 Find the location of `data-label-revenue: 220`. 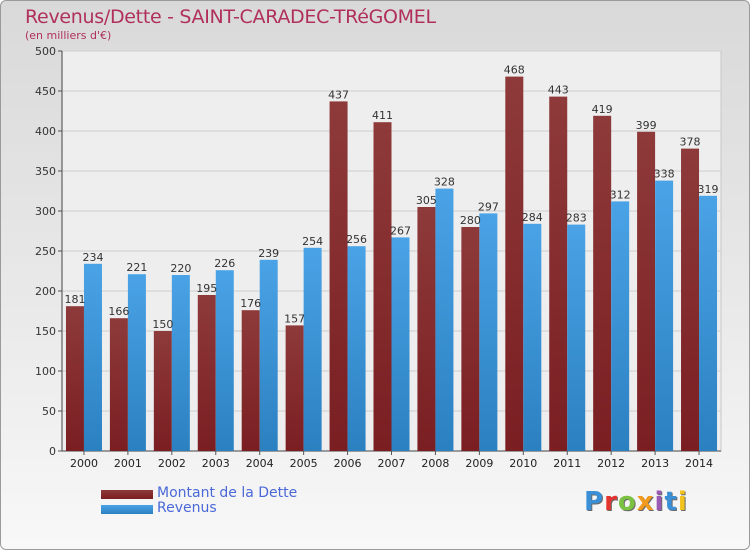

data-label-revenue: 220 is located at coordinates (180, 268).